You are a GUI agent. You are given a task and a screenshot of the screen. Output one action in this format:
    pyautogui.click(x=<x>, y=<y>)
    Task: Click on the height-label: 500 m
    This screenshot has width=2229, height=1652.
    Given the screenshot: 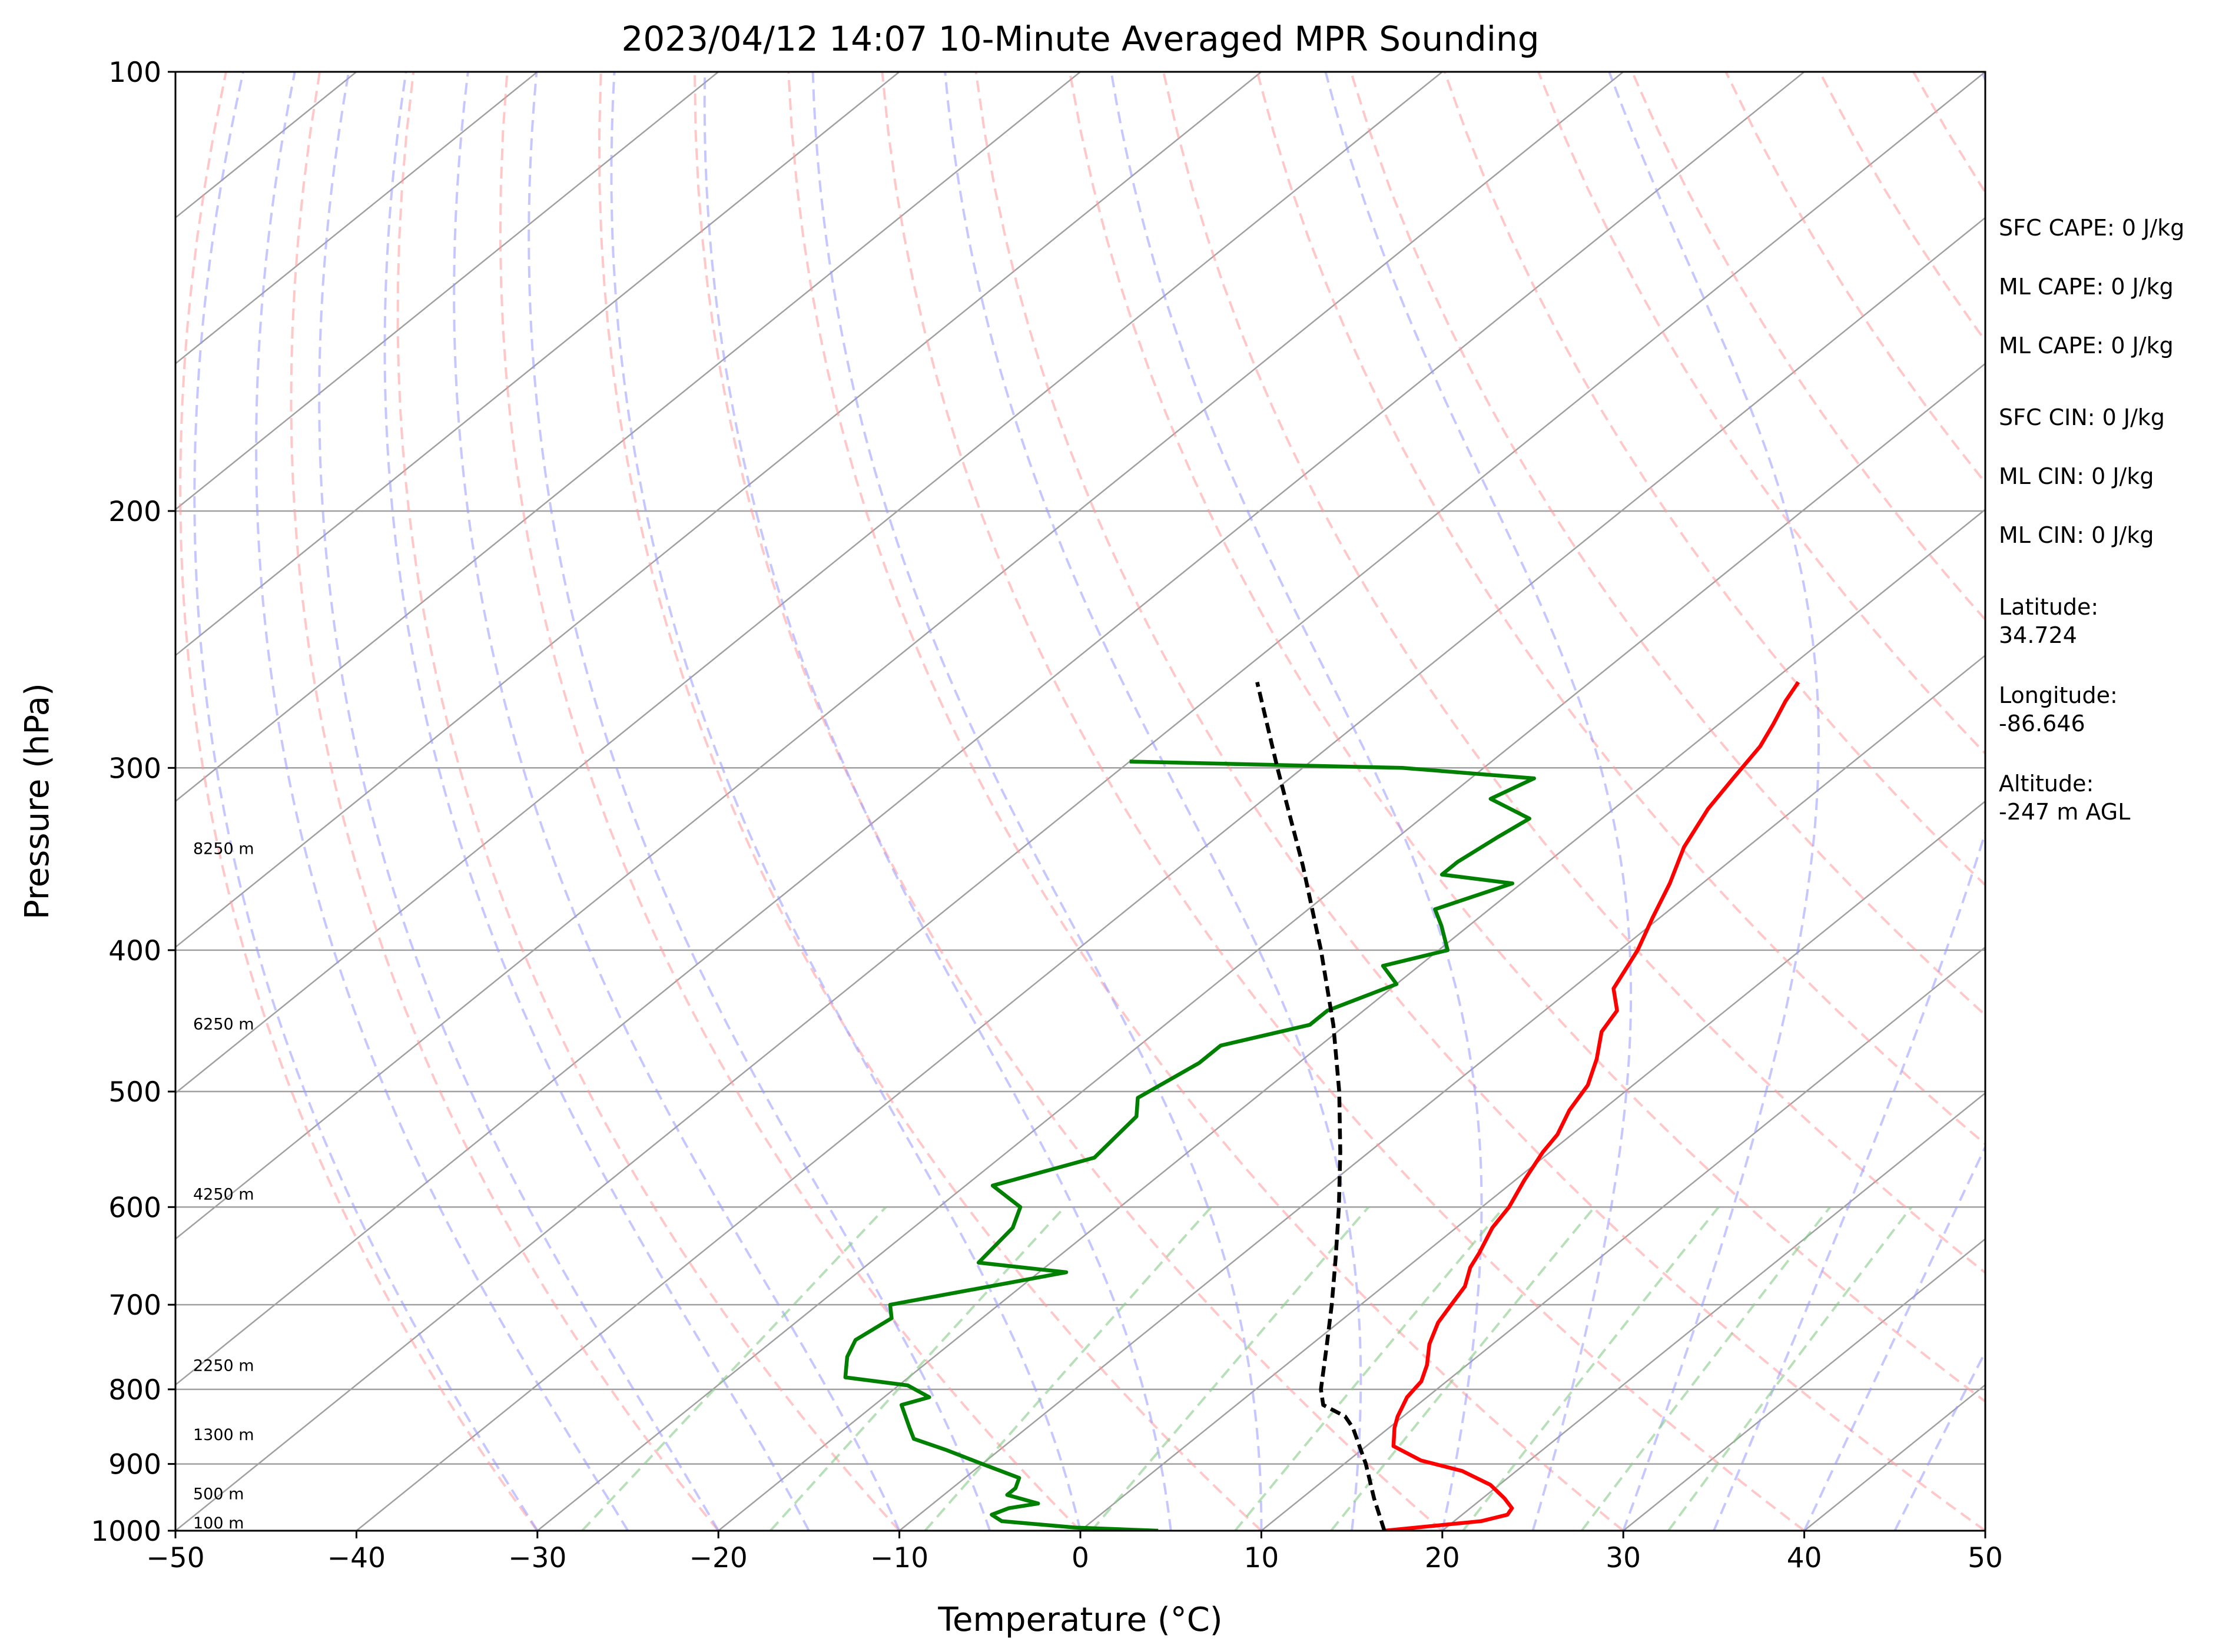 What is the action you would take?
    pyautogui.click(x=219, y=1494)
    